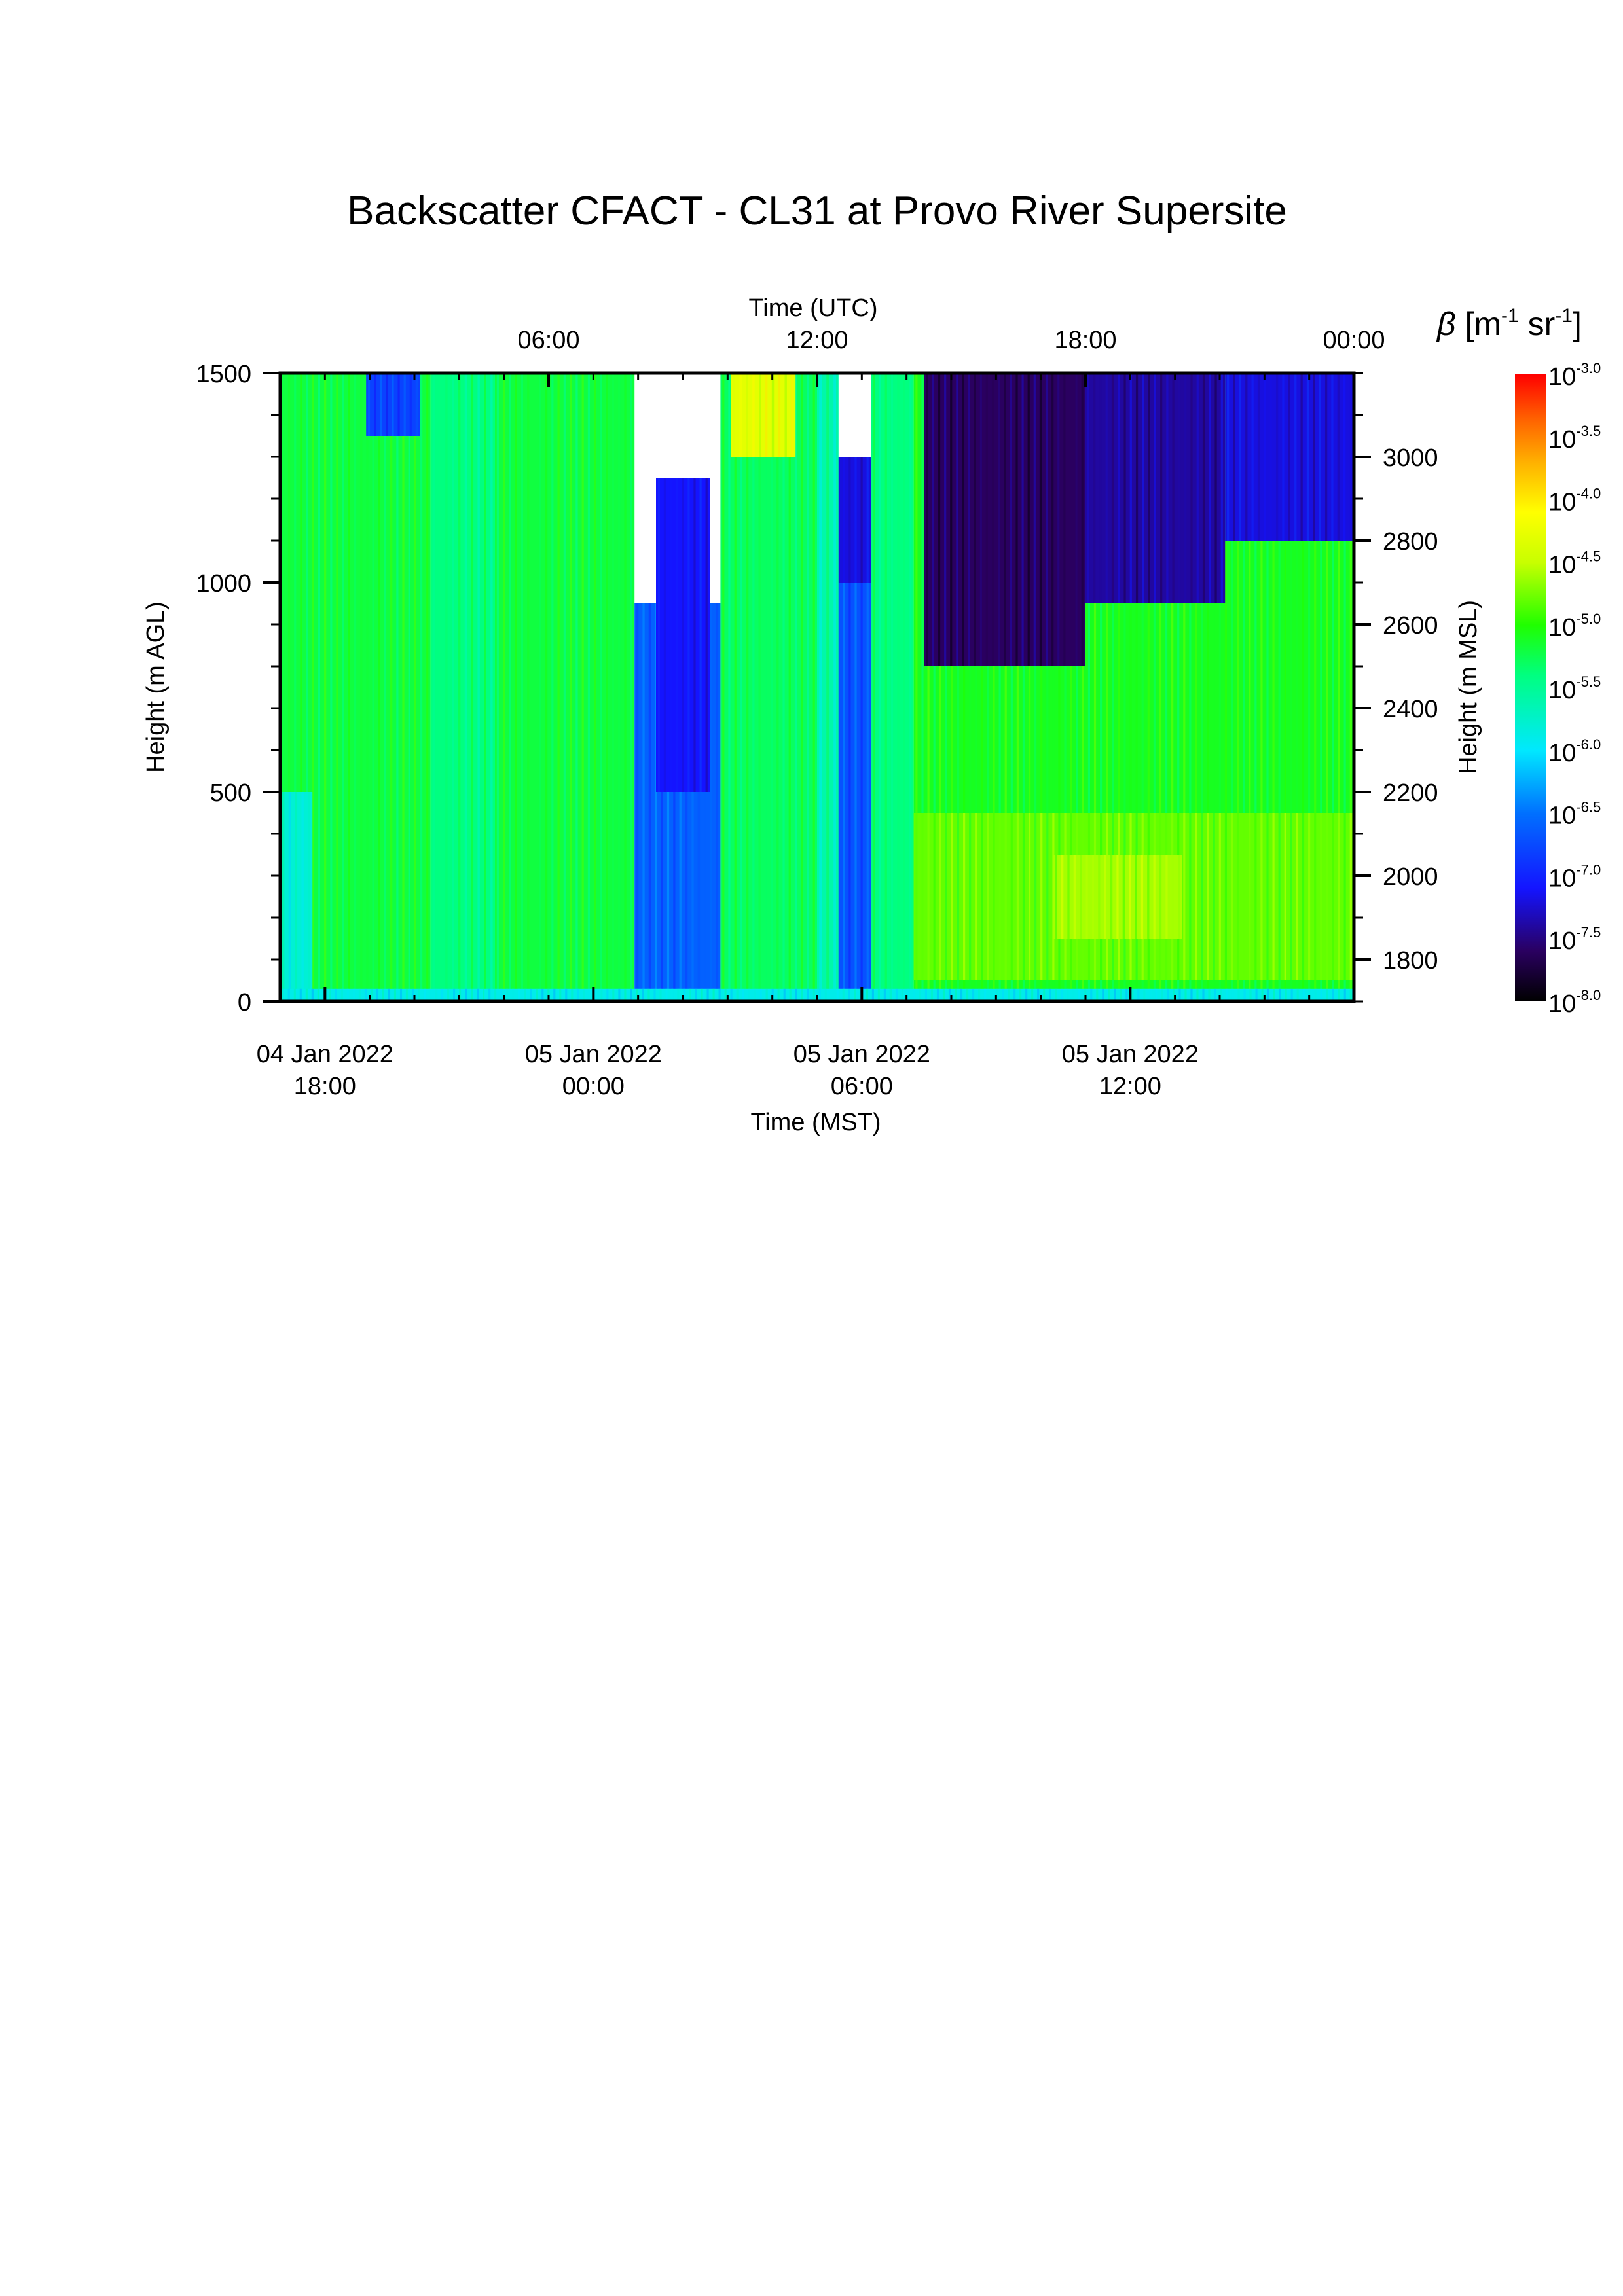  Describe the element at coordinates (951, 340) in the screenshot. I see `top-tick-labels: 06:00 12:00 18:00 00:00` at that location.